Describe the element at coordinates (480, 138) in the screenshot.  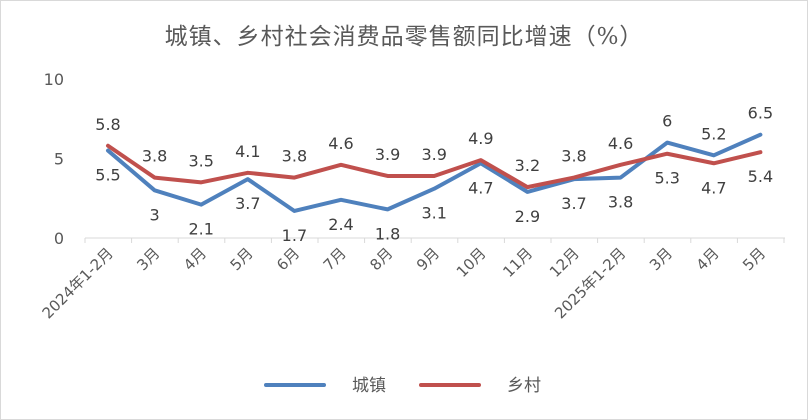
I see `data-label-1: 4.9` at that location.